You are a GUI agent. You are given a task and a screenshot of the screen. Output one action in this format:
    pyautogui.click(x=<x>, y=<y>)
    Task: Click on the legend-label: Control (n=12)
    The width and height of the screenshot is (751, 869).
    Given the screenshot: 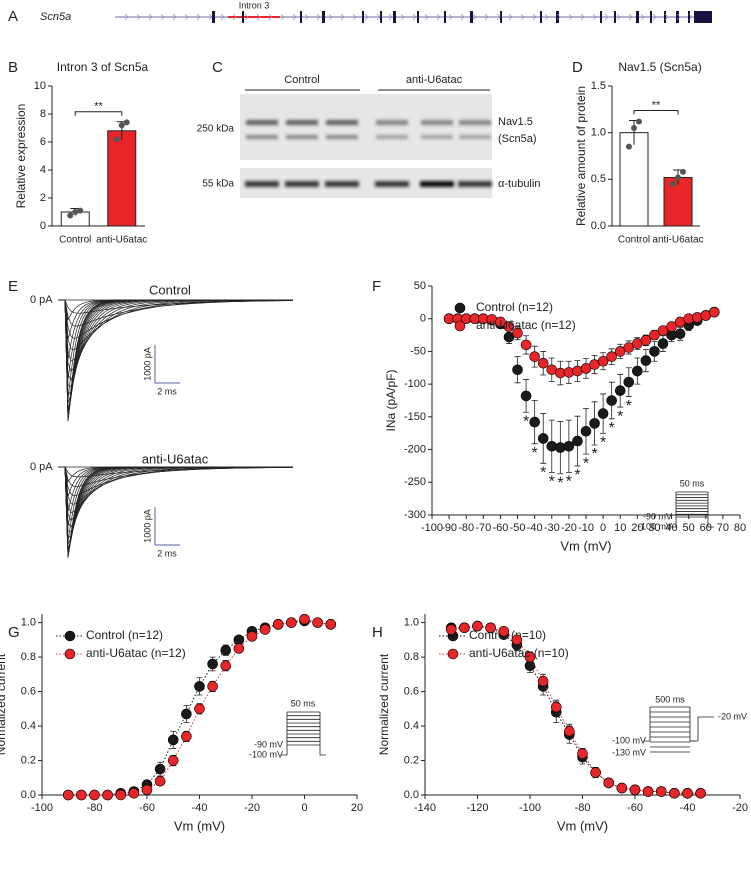 What is the action you would take?
    pyautogui.click(x=124, y=635)
    